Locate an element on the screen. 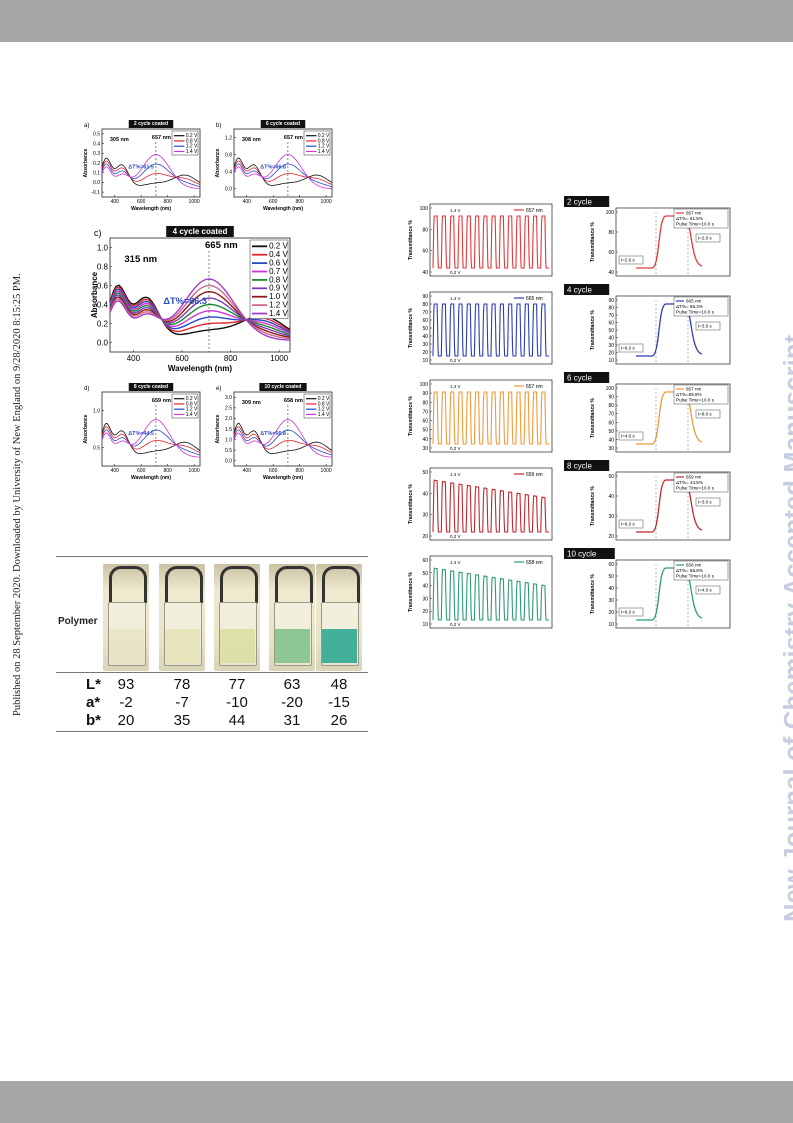 The image size is (793, 1123). peak-label-vis: 665 nm is located at coordinates (221, 245).